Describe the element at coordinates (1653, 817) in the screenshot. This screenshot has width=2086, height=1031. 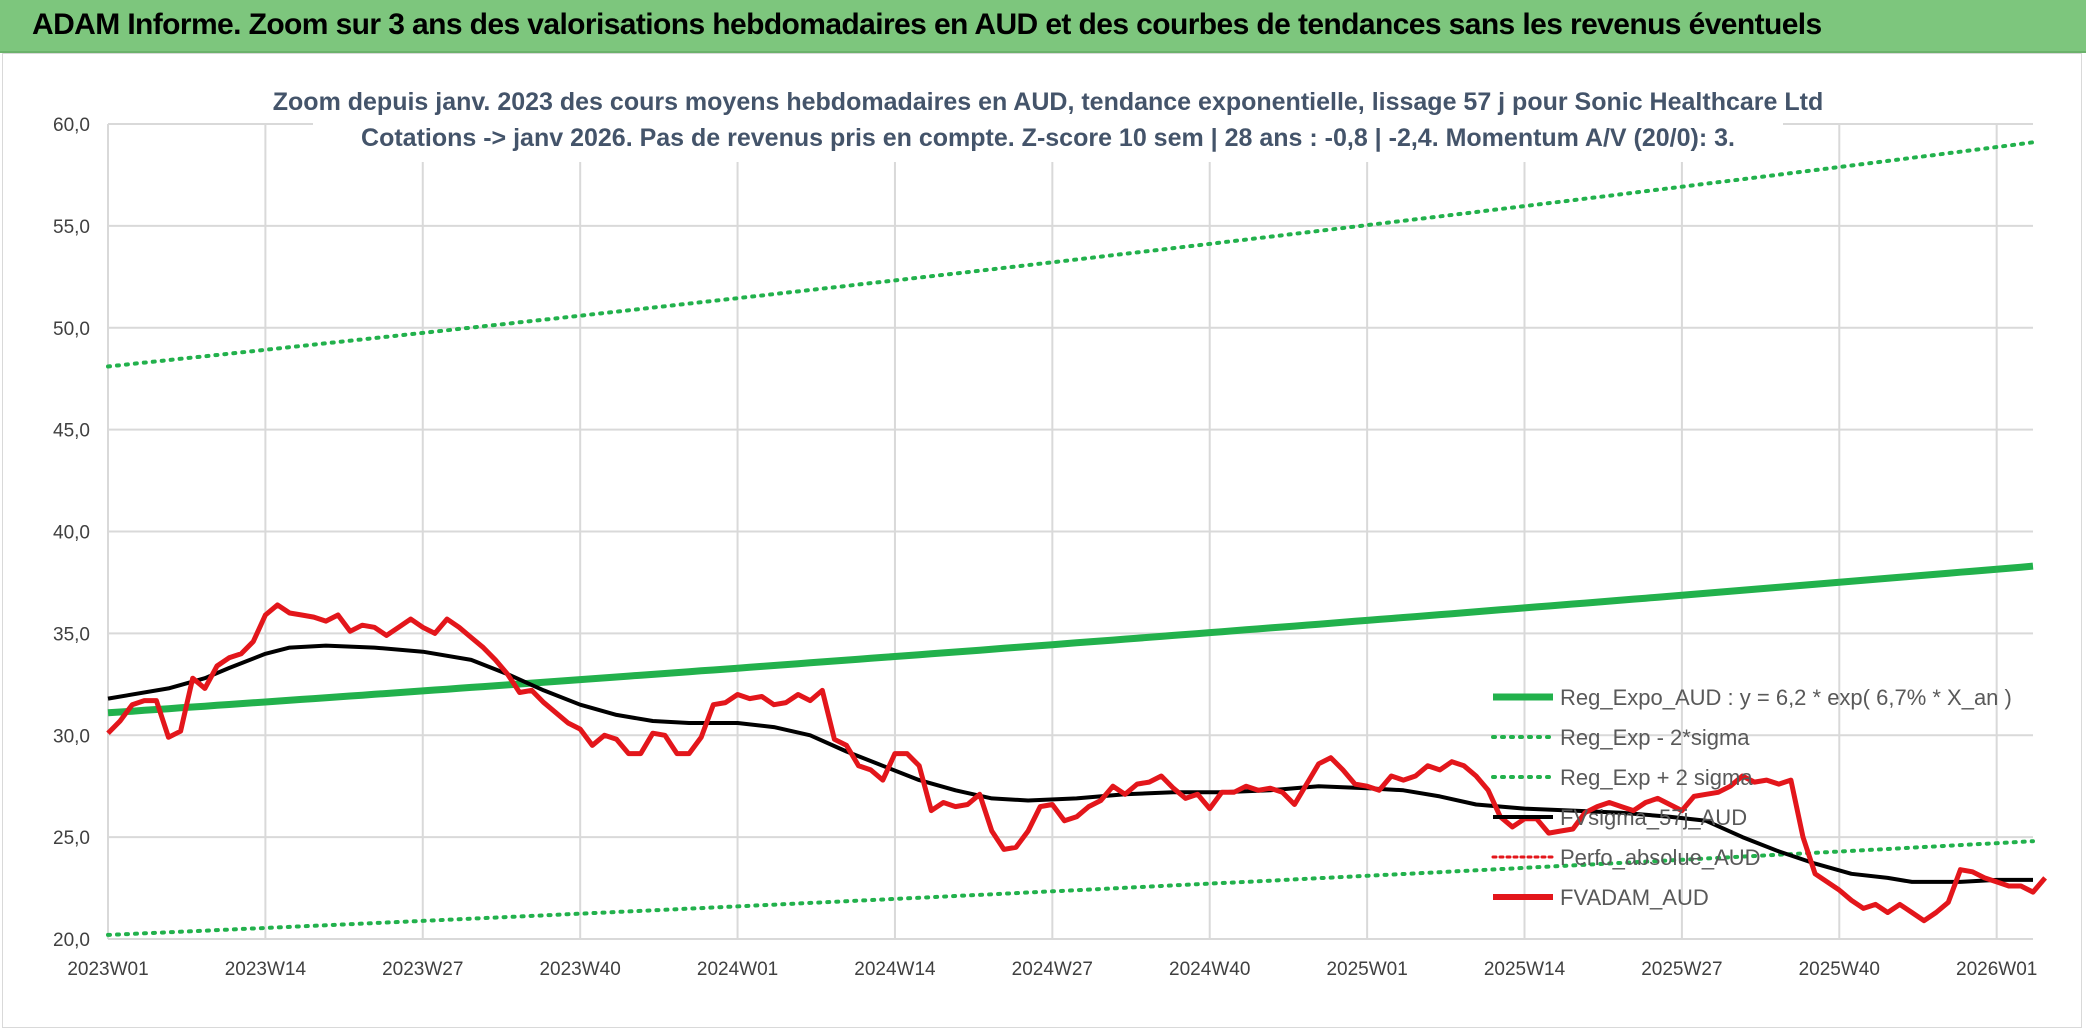
I see `legend-label: FVsigma_57j_AUD` at that location.